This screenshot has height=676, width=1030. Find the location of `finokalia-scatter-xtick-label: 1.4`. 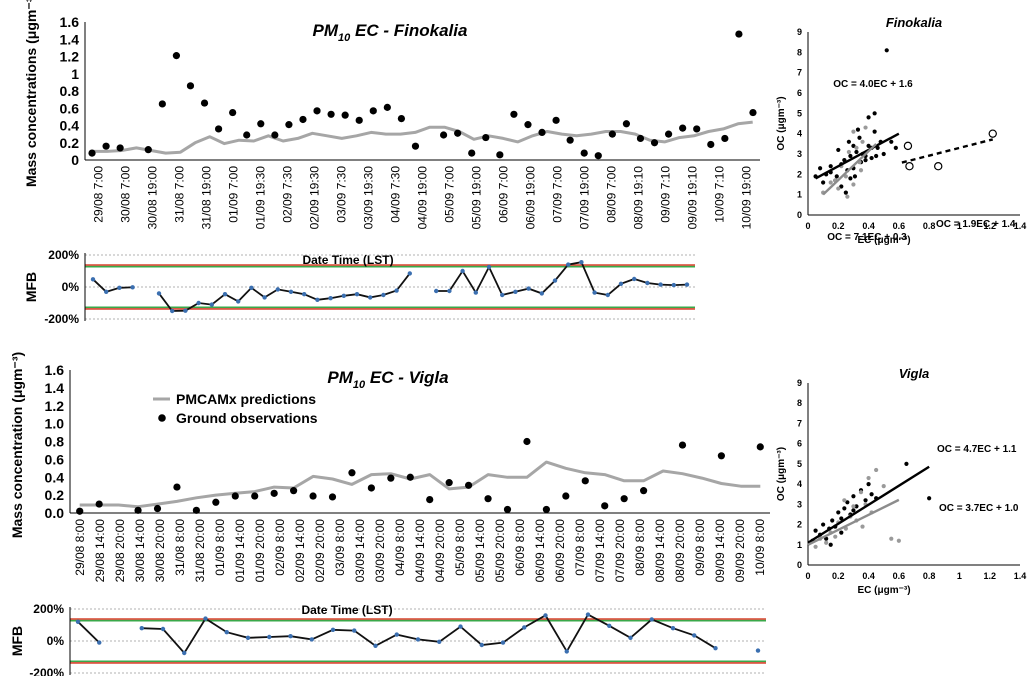

finokalia-scatter-xtick-label: 1.4 is located at coordinates (1020, 226).